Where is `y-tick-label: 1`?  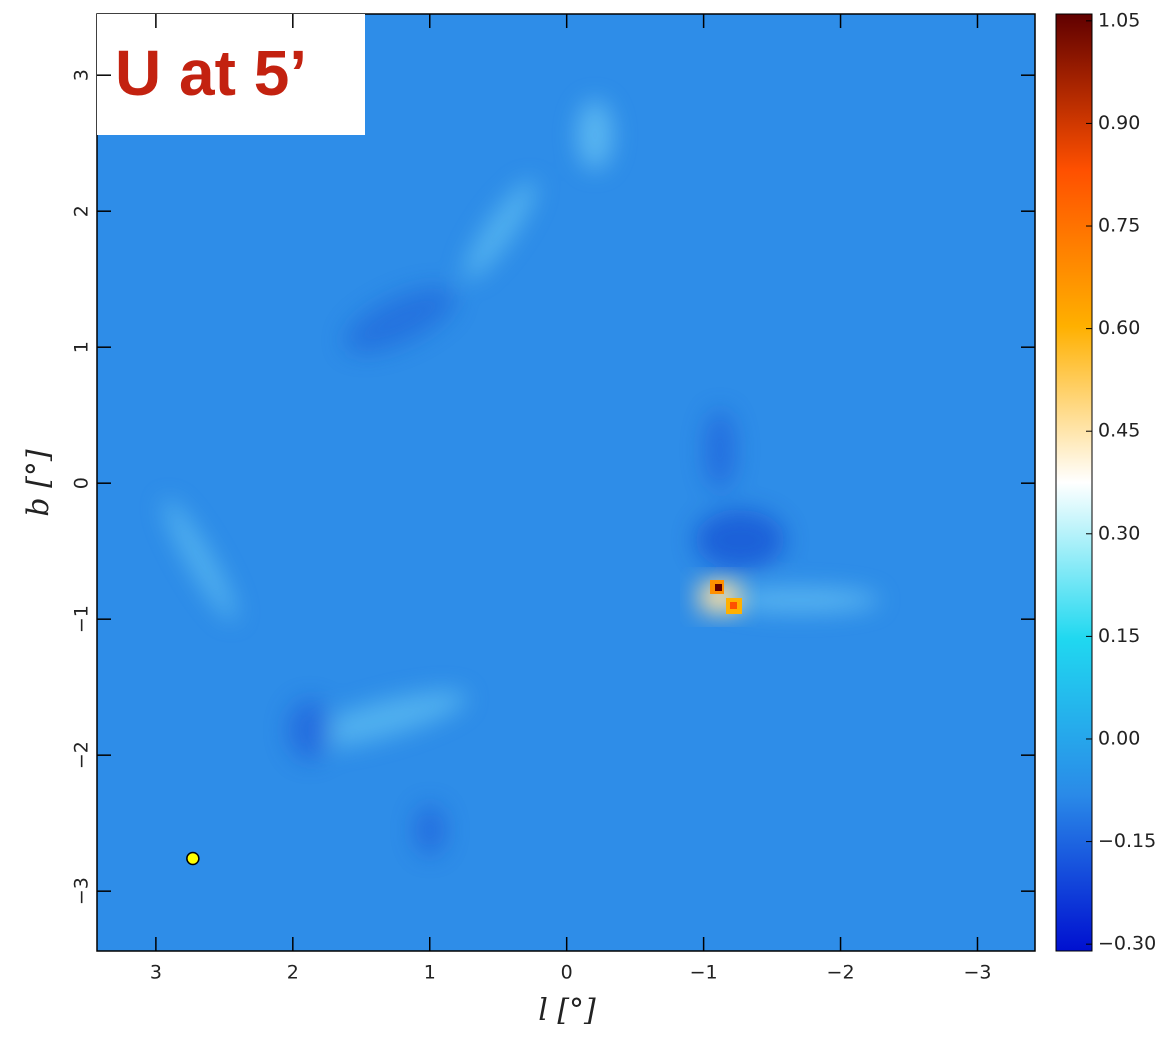
y-tick-label: 1 is located at coordinates (82, 347).